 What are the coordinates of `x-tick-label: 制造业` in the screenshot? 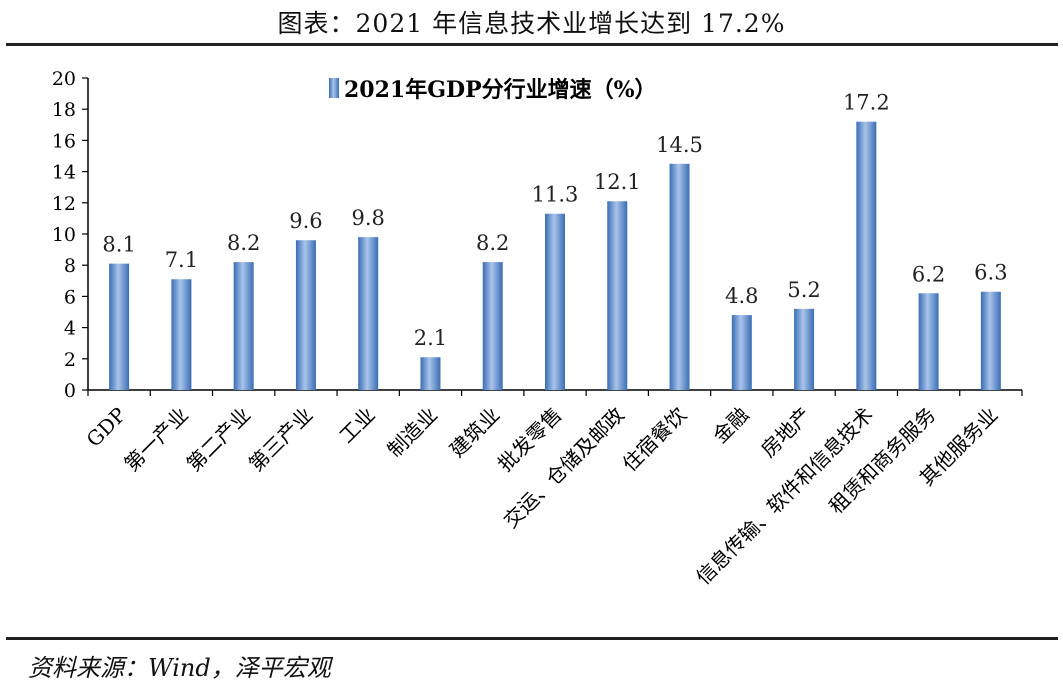 It's located at (412, 432).